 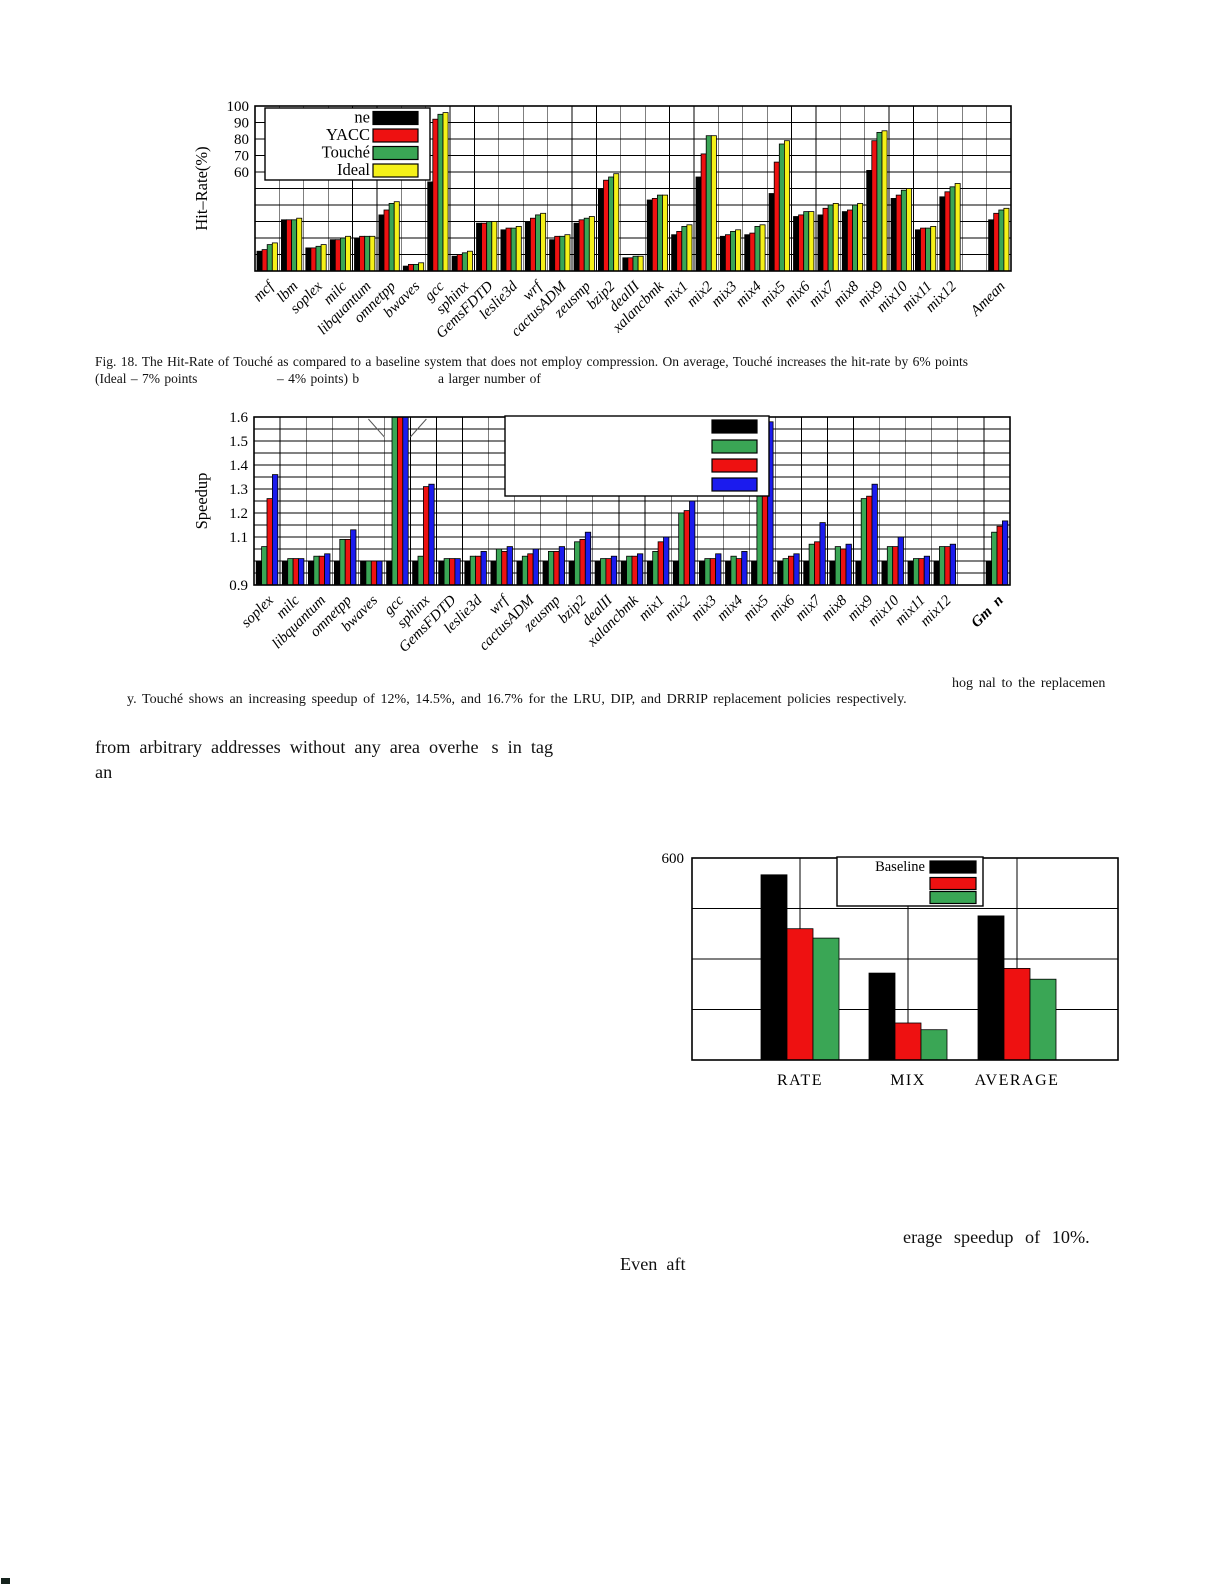 What do you see at coordinates (494, 246) in the screenshot?
I see `bar-GemsFDTD-Ideal` at bounding box center [494, 246].